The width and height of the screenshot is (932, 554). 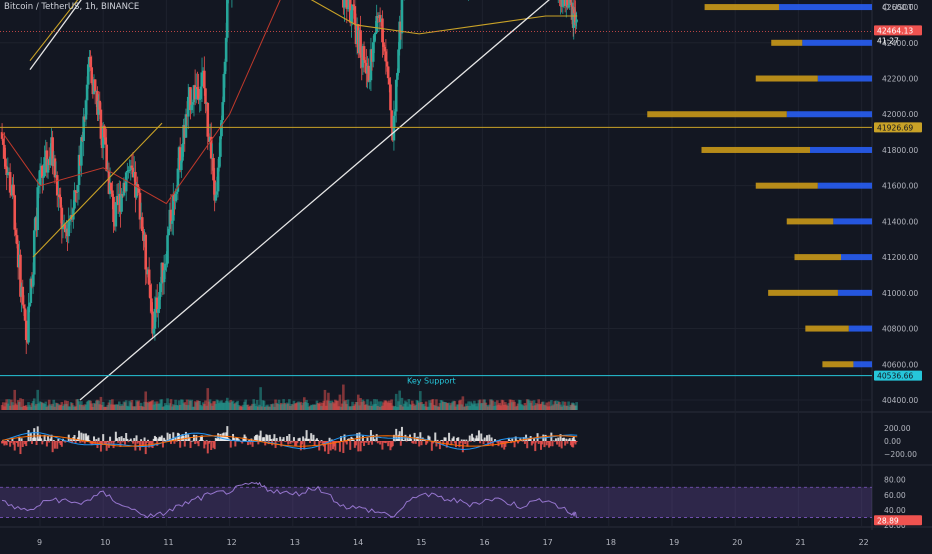 I want to click on key-support-badge: 40536.66, so click(x=895, y=376).